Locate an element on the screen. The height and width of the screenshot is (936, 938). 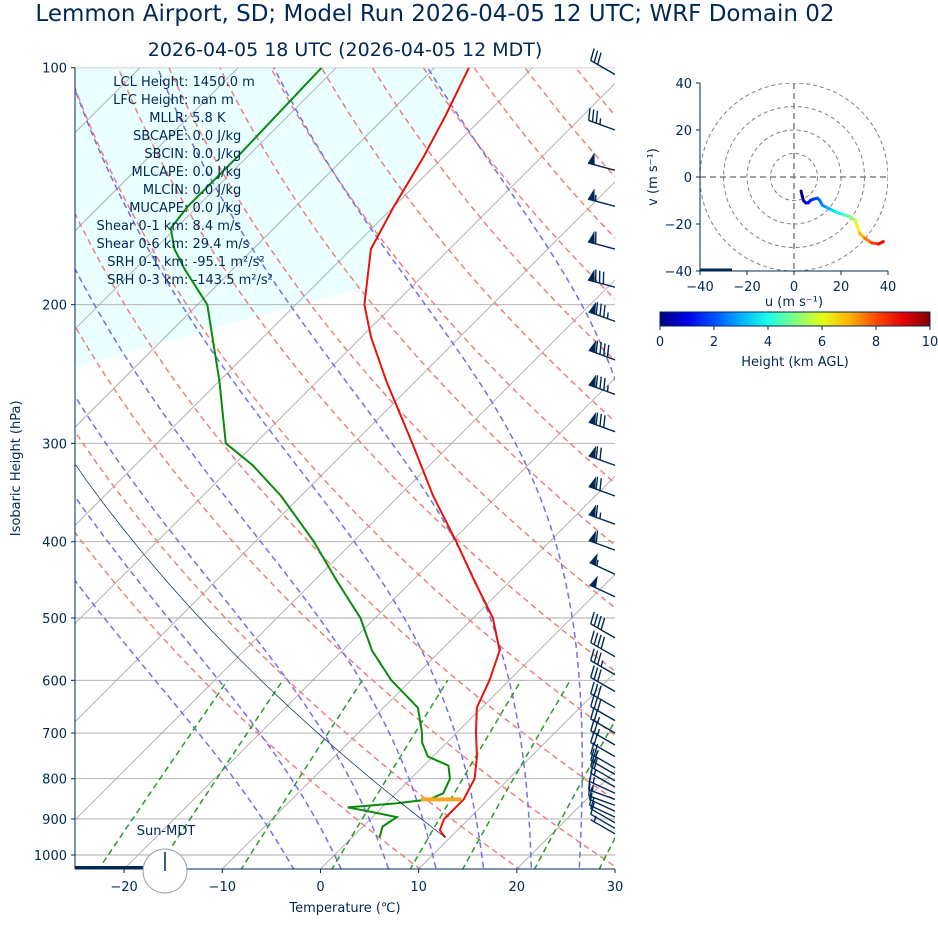
y-tick-label: 600 is located at coordinates (54, 681).